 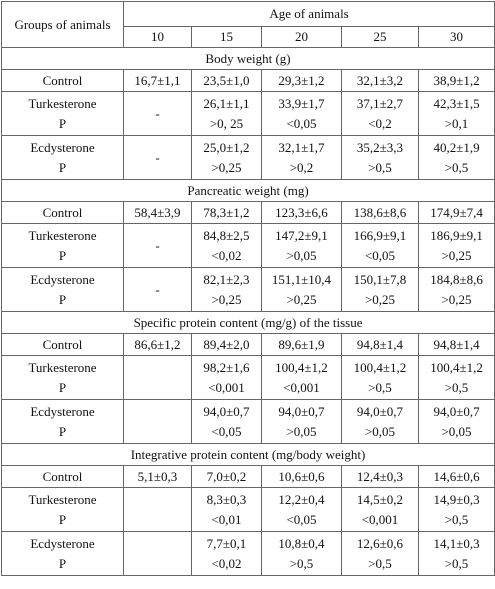 I want to click on value-cell: 123,3±6,6, so click(x=301, y=212).